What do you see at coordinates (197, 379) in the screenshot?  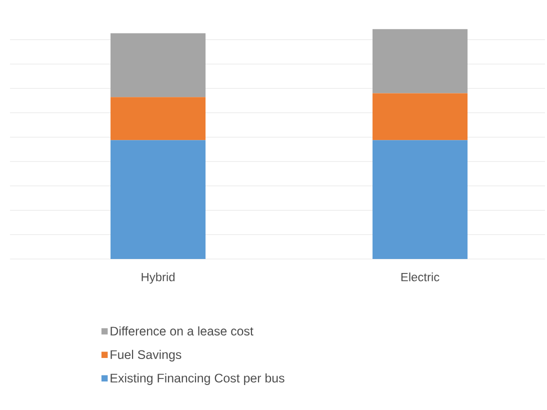 I see `legend-label: Existing Financing Cost per bus` at bounding box center [197, 379].